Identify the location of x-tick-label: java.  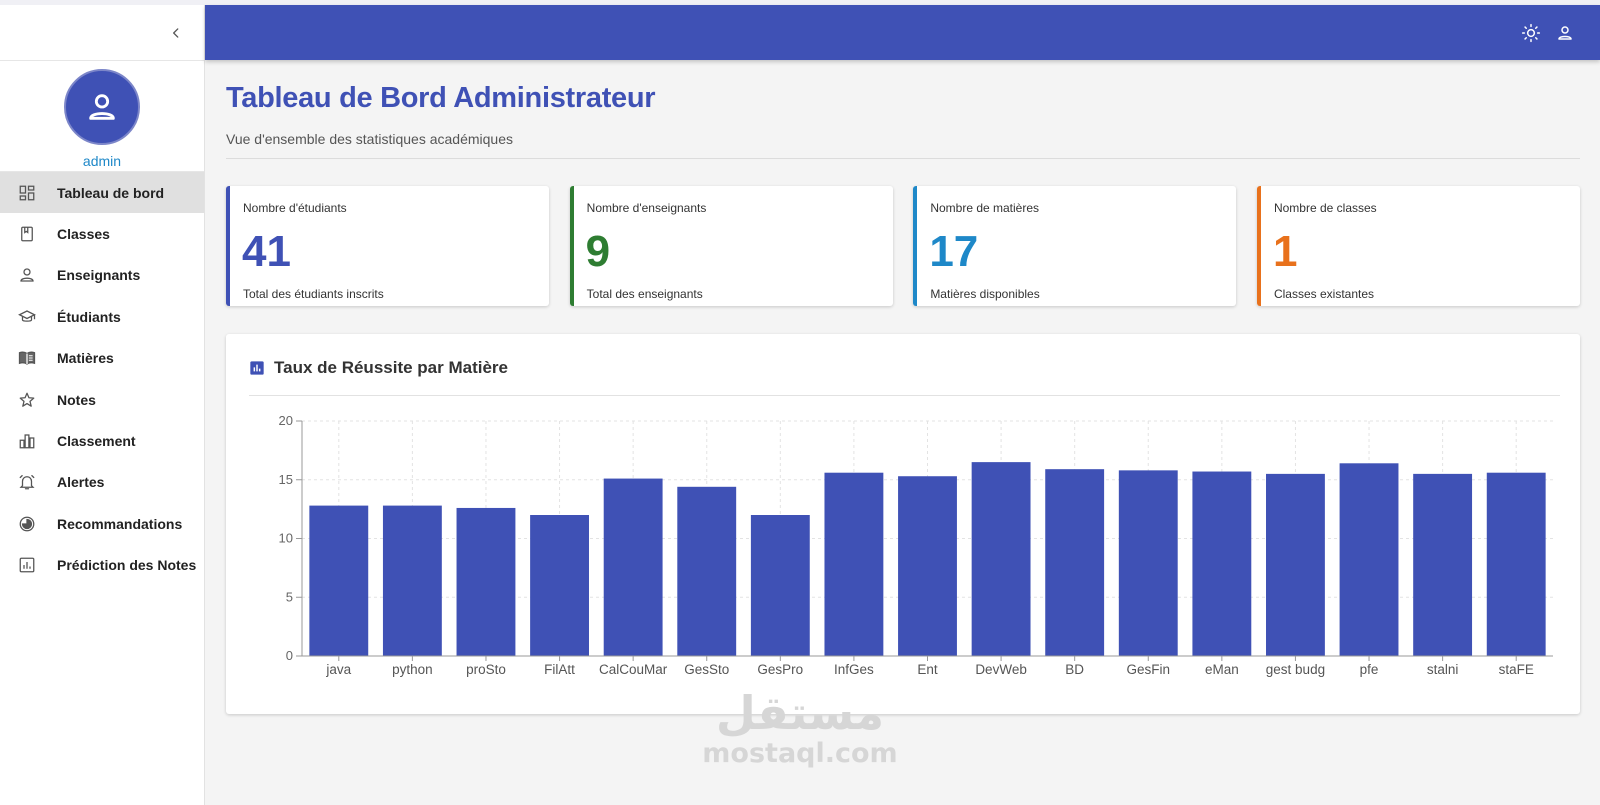
(338, 669).